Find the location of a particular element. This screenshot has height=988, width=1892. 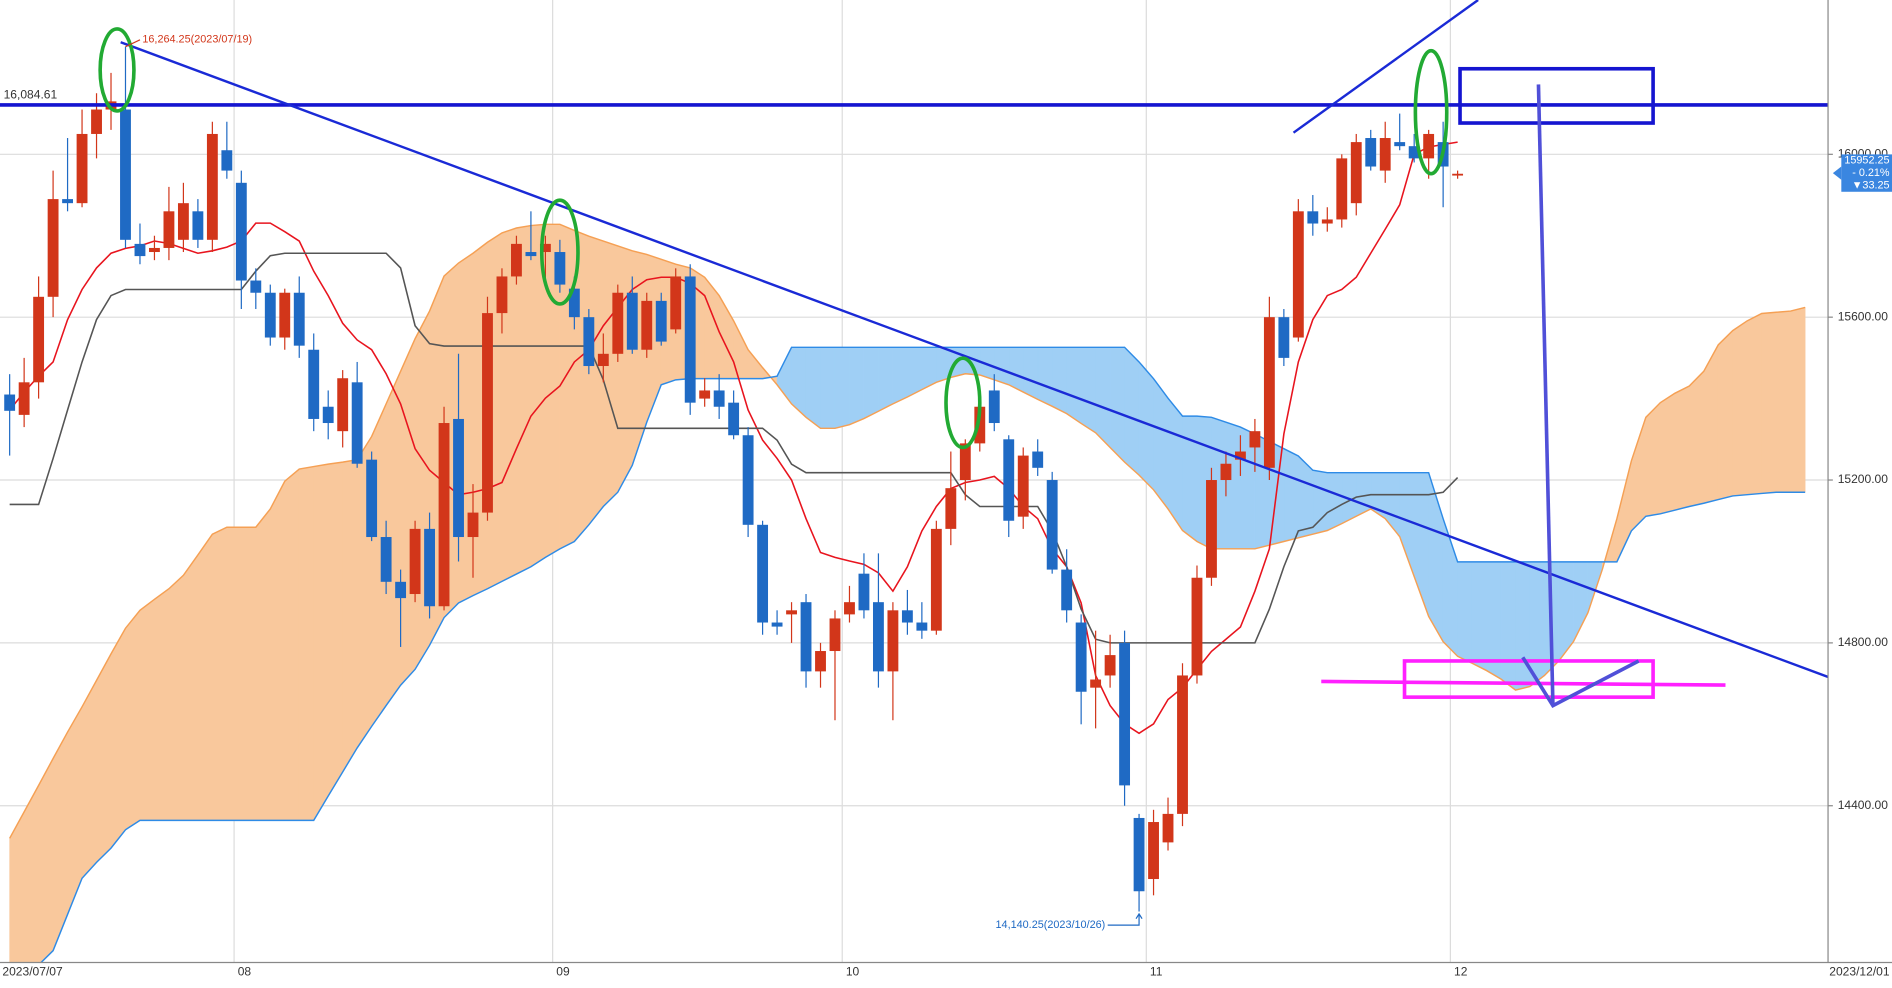

x-tick-label: 2023/07/07 is located at coordinates (32, 971).